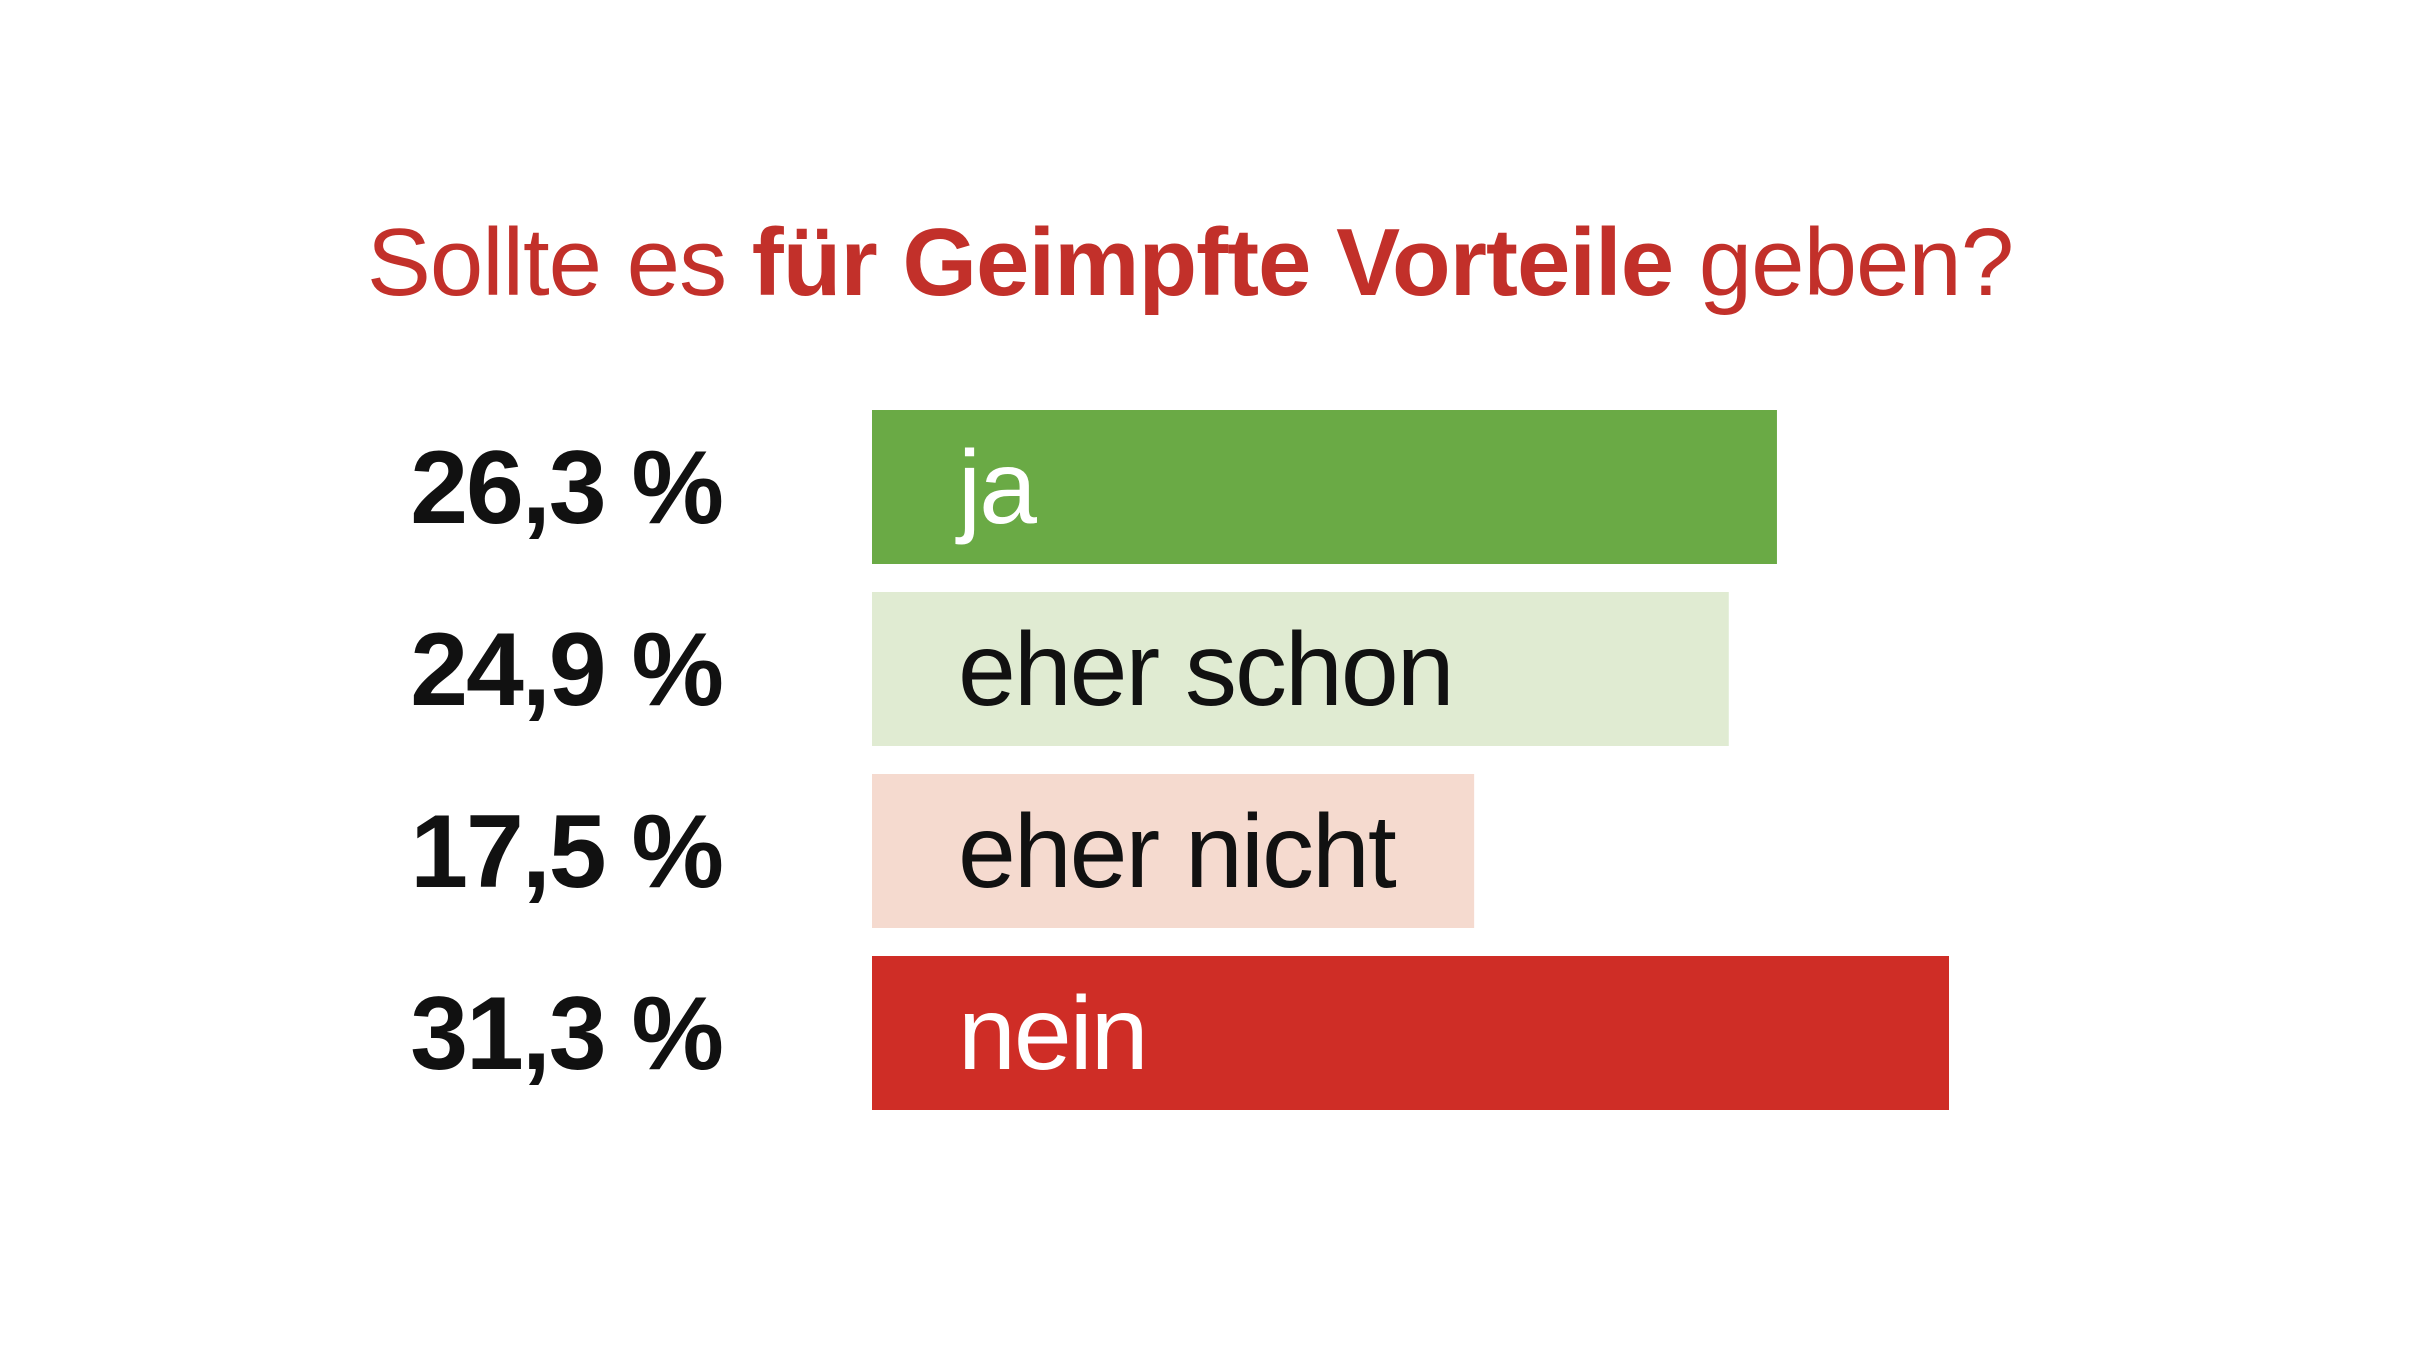 The height and width of the screenshot is (1346, 2428). What do you see at coordinates (1205, 670) in the screenshot?
I see `category-label: eher schon` at bounding box center [1205, 670].